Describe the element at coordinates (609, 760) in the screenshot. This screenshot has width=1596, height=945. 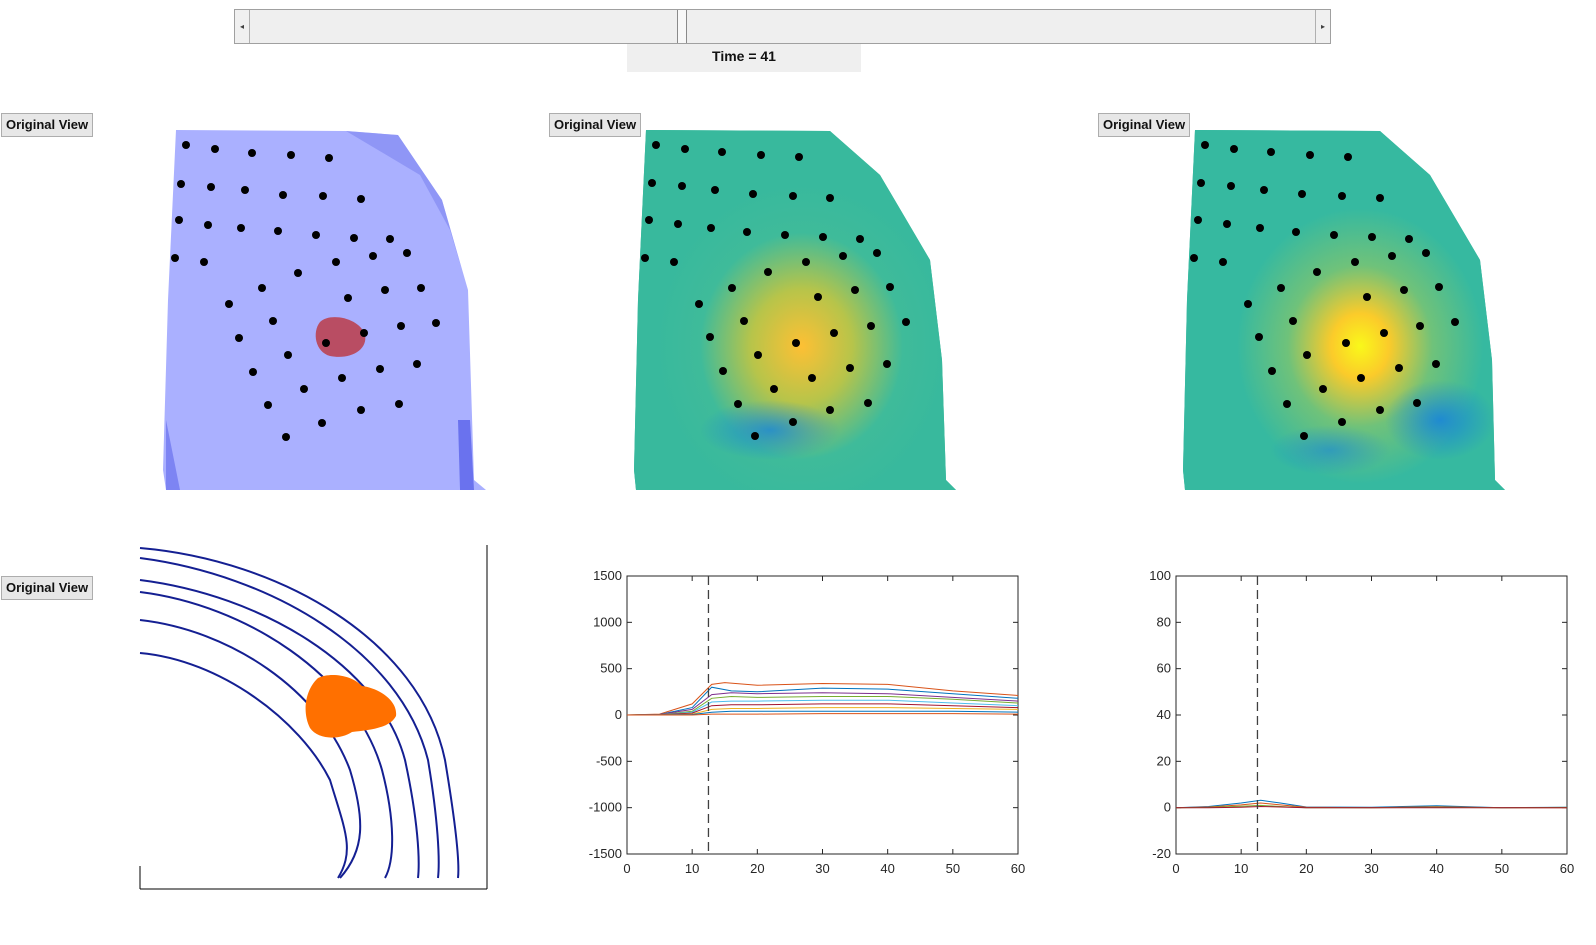
I see `y-tick-label: -500` at that location.